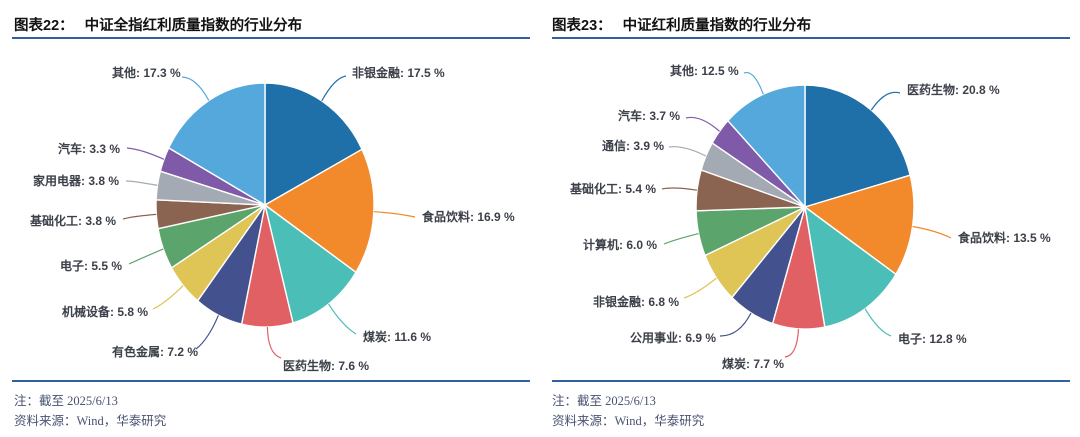  What do you see at coordinates (604, 401) in the screenshot?
I see `figure23-note: 注：截至 2025/6/13` at bounding box center [604, 401].